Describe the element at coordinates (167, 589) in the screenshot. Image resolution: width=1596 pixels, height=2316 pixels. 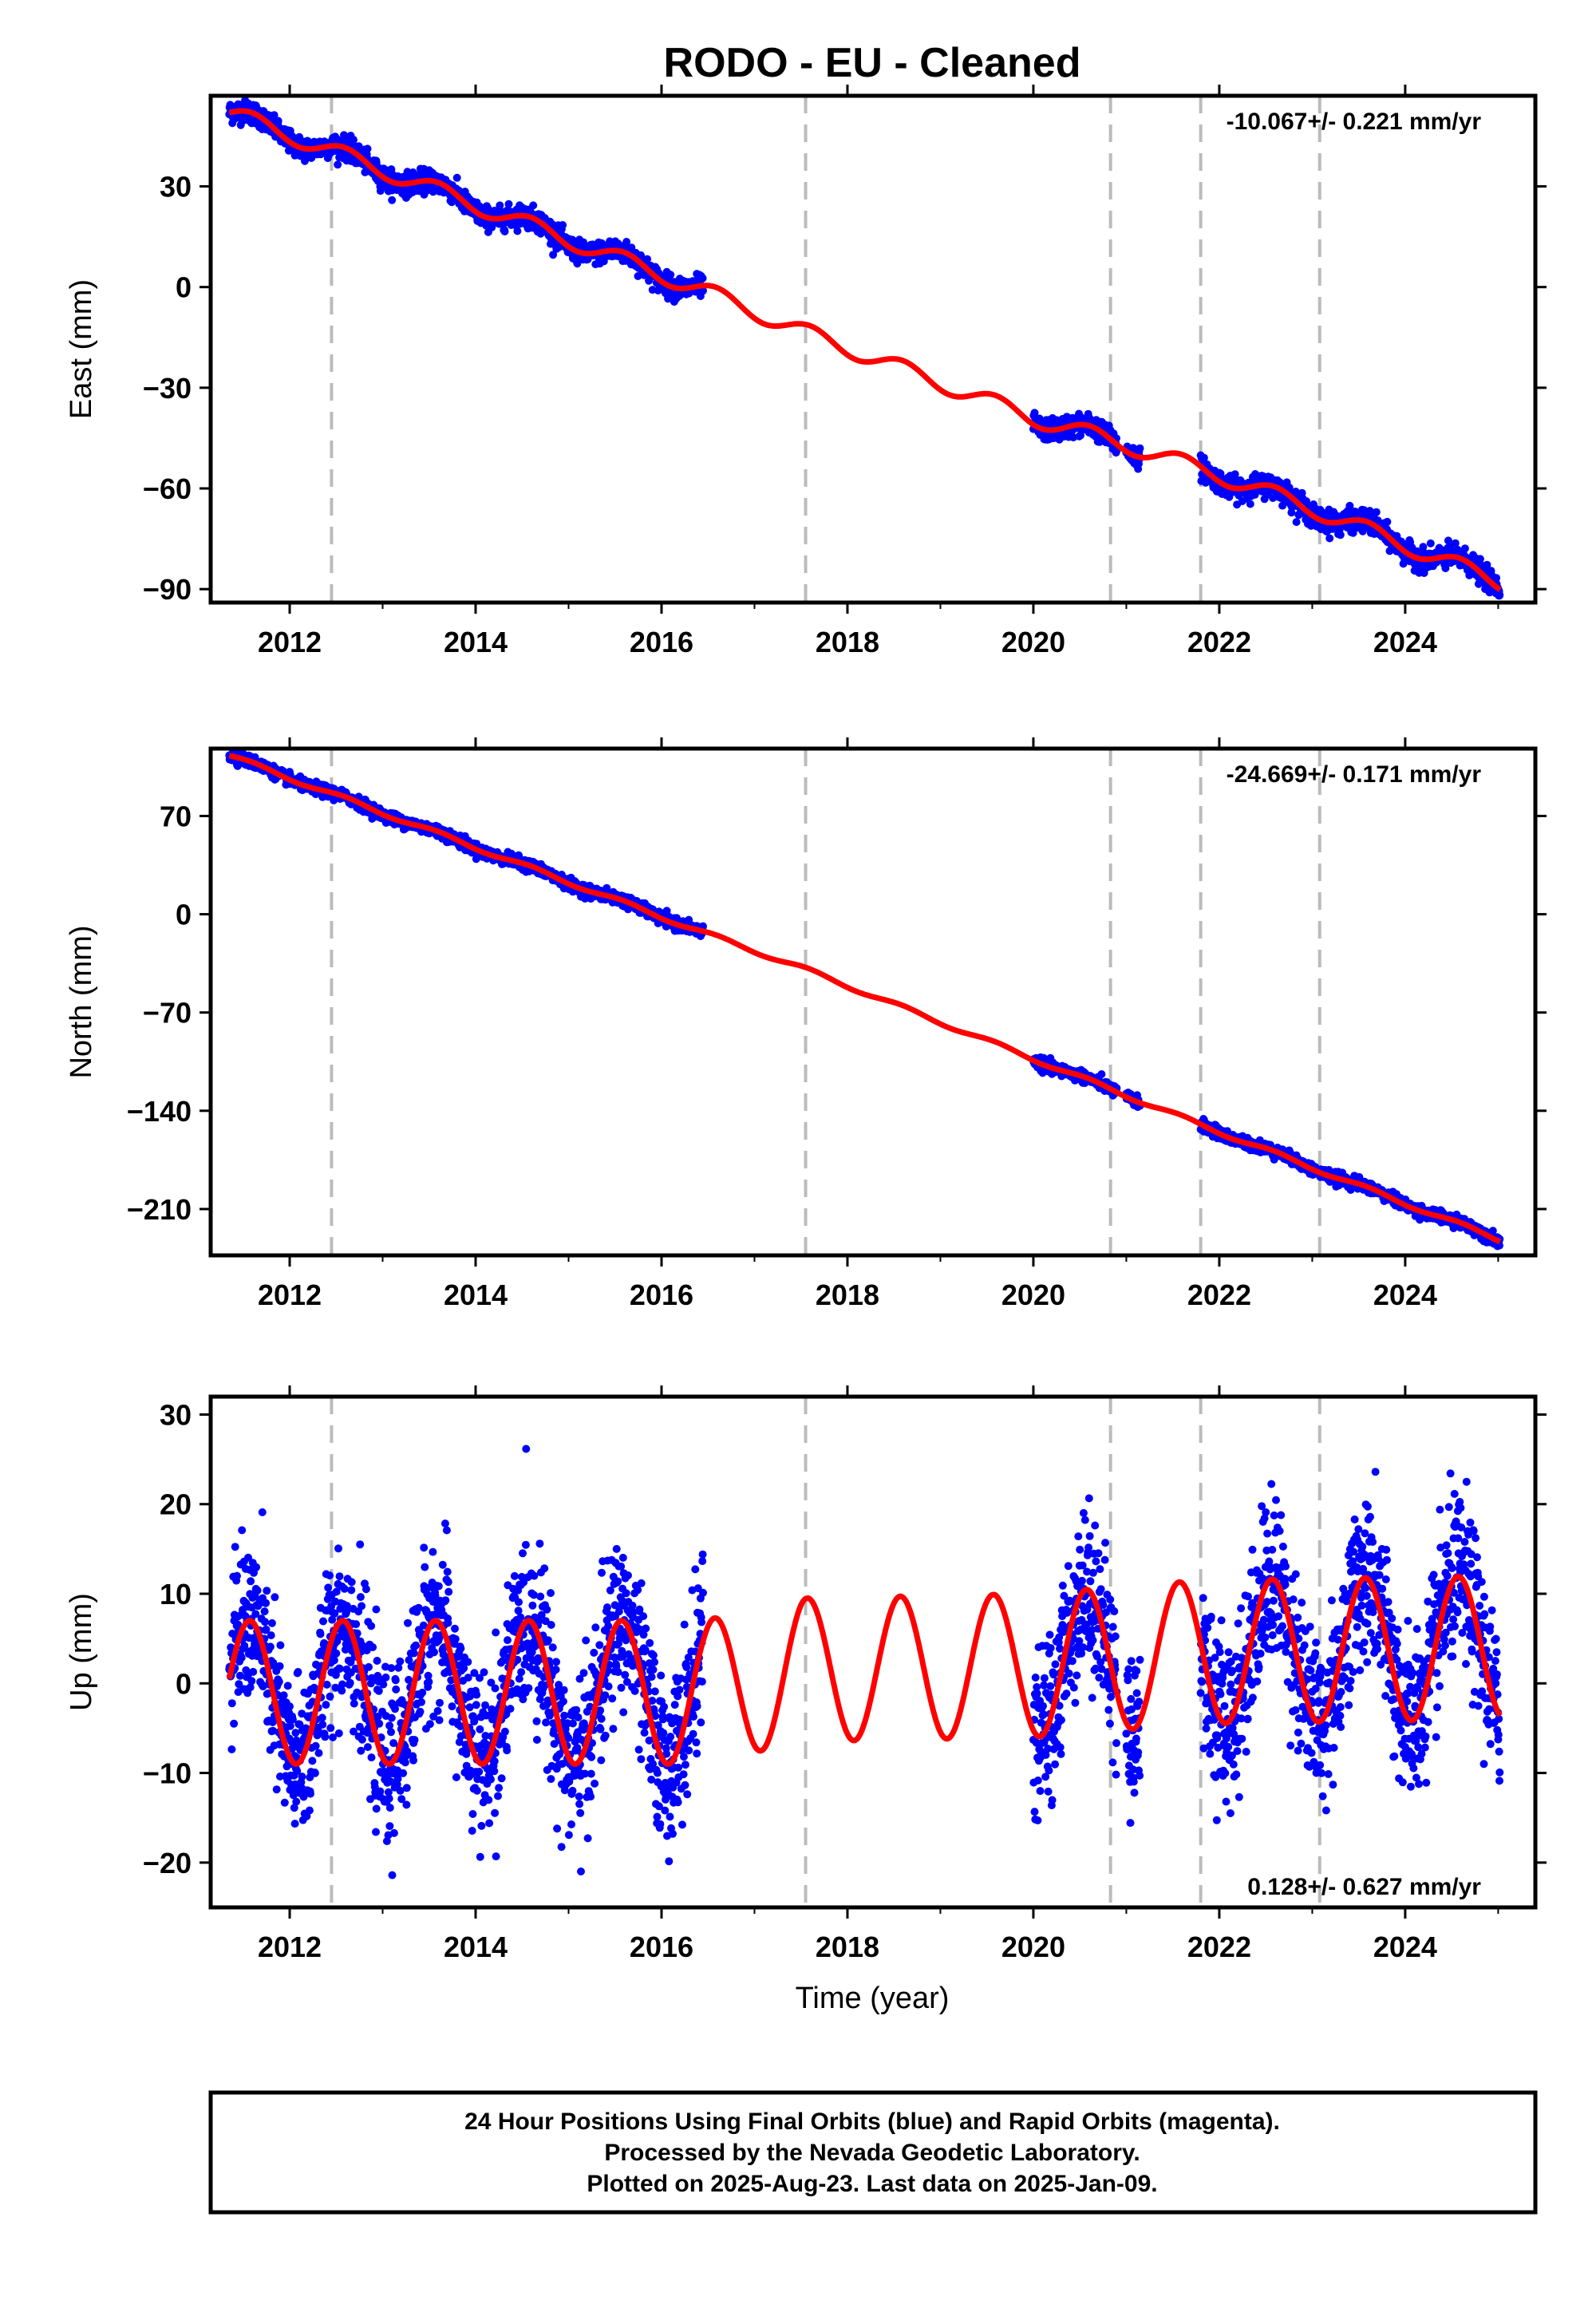
I see `y-tick-label: −90` at that location.